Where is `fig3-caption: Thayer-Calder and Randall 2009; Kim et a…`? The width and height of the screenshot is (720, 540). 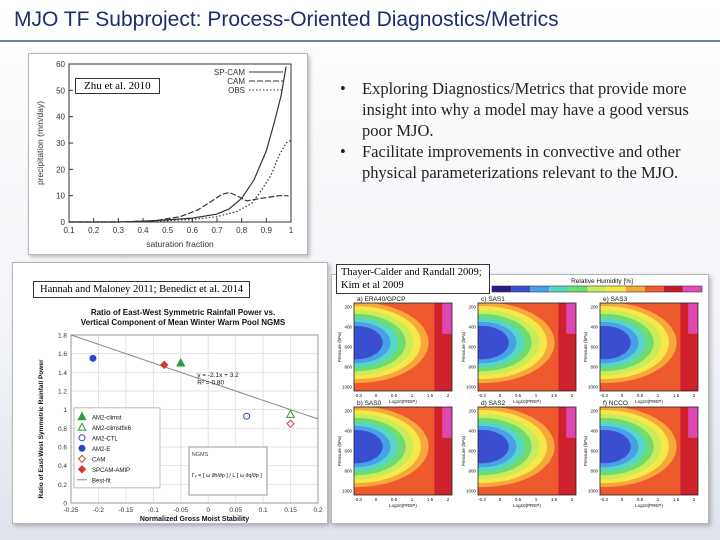 fig3-caption: Thayer-Calder and Randall 2009; Kim et a… is located at coordinates (413, 279).